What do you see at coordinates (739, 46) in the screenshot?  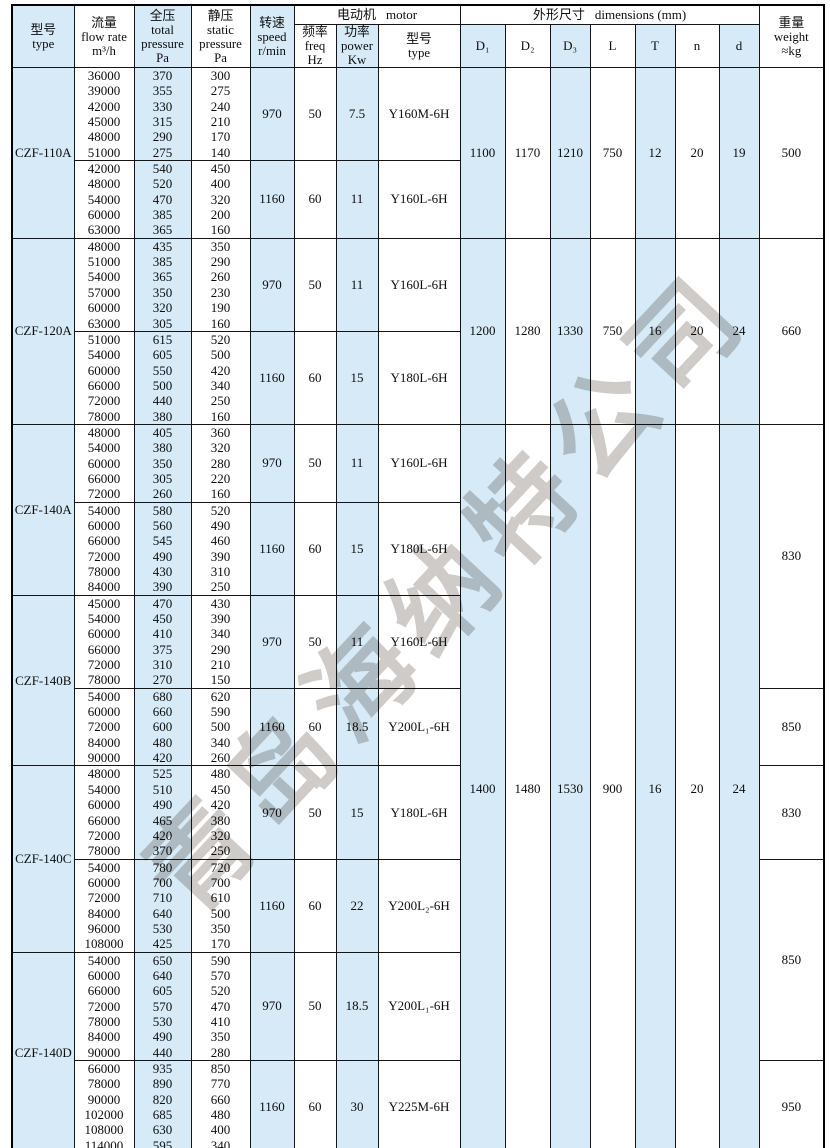 I see `header-d: d` at bounding box center [739, 46].